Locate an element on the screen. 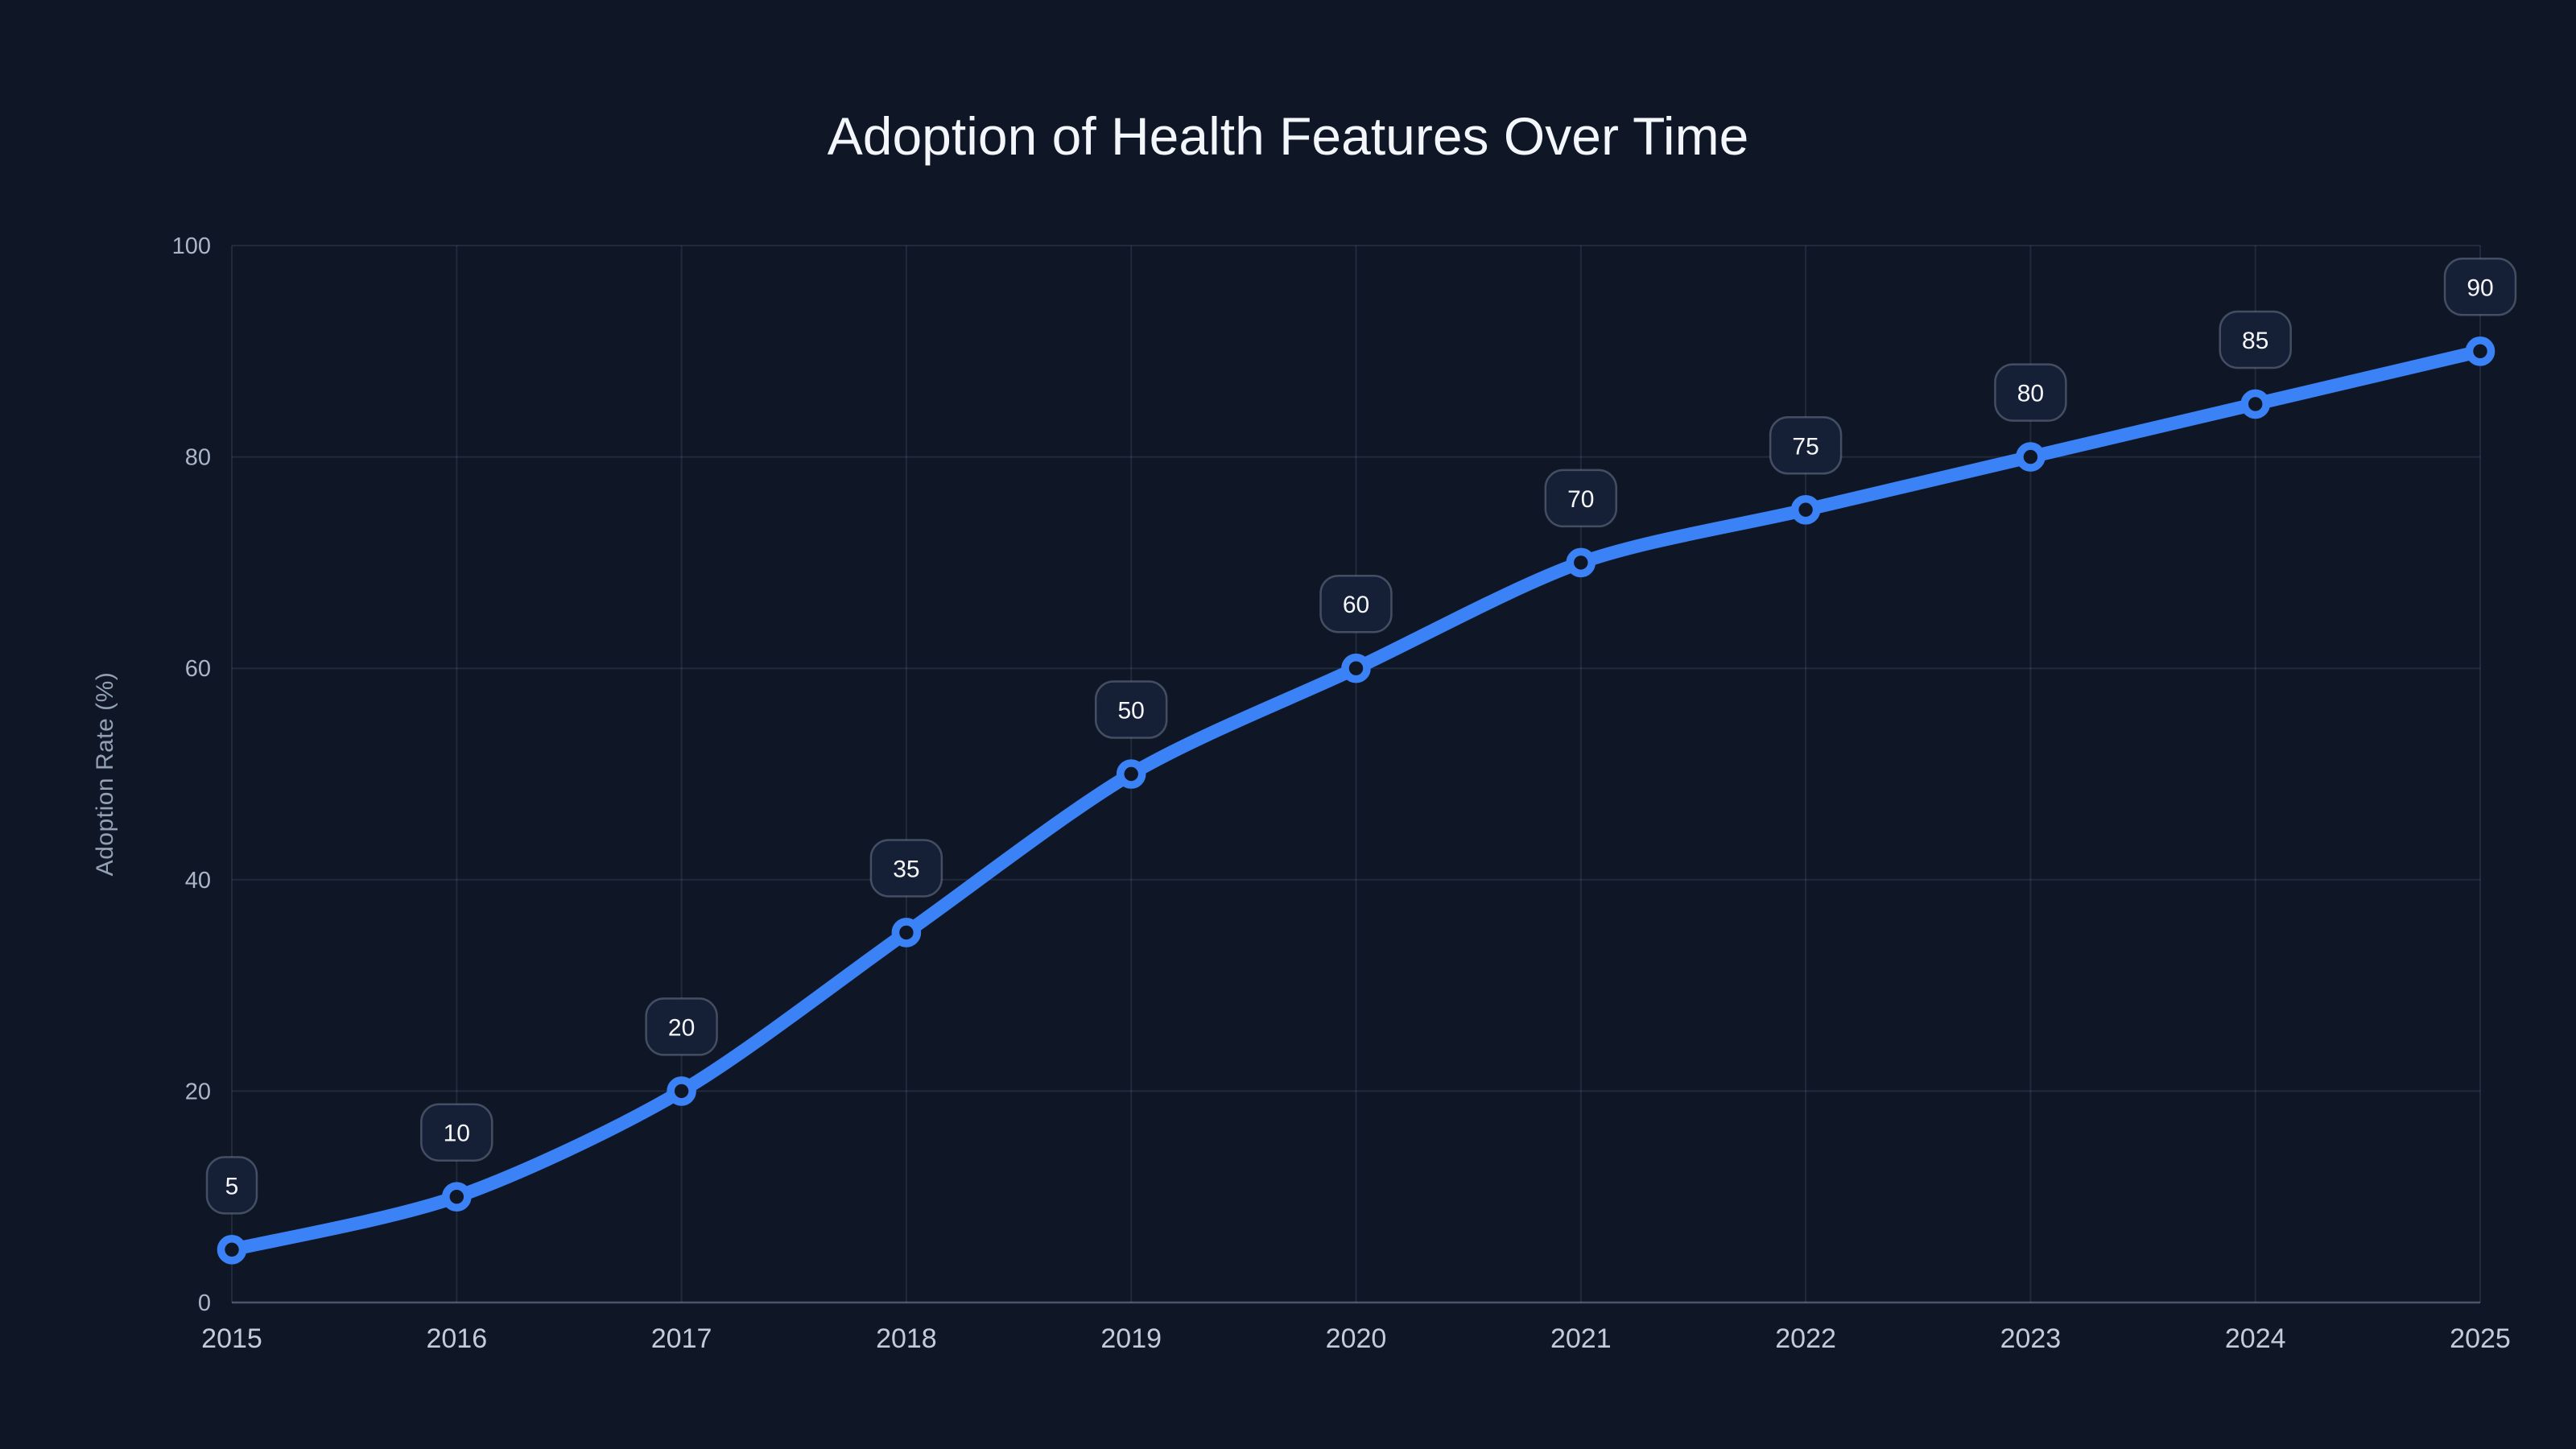  data-point-label: 5 is located at coordinates (232, 1186).